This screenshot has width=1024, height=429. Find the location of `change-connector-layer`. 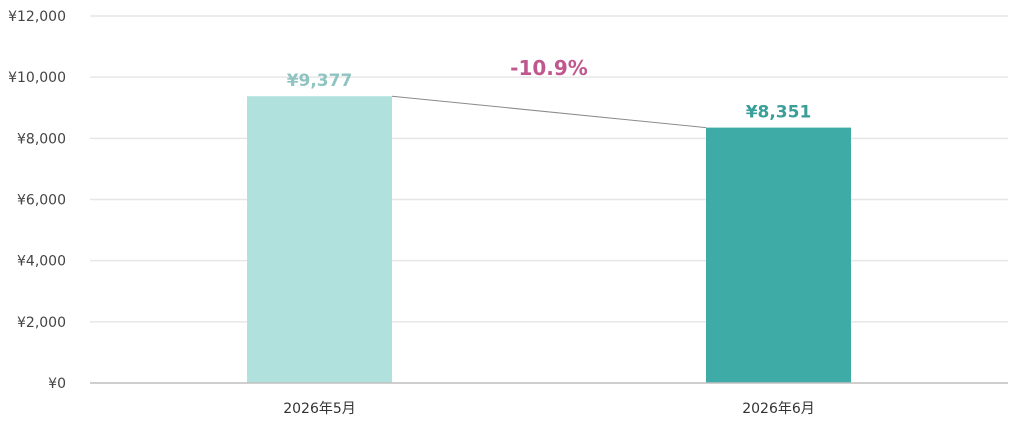

change-connector-layer is located at coordinates (549, 112).